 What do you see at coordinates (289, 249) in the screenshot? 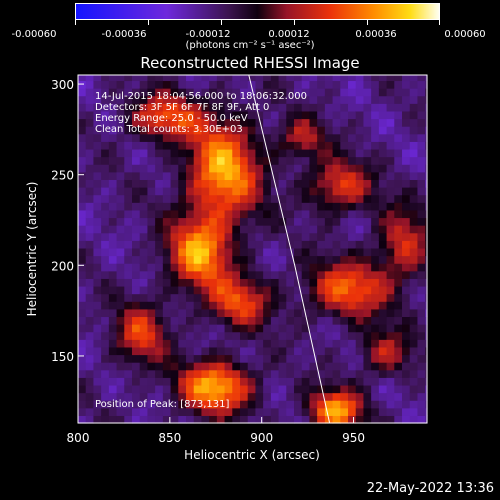
I see `solar-limb-line` at bounding box center [289, 249].